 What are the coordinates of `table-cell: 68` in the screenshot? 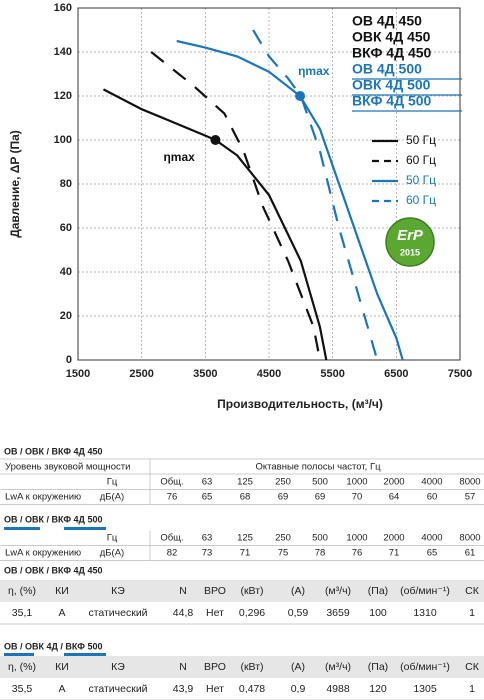 It's located at (245, 497).